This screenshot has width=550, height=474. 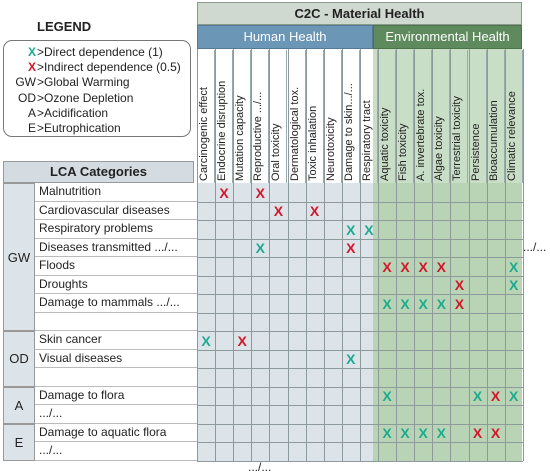 I want to click on column-header-label: Oral toxicity, so click(x=276, y=152).